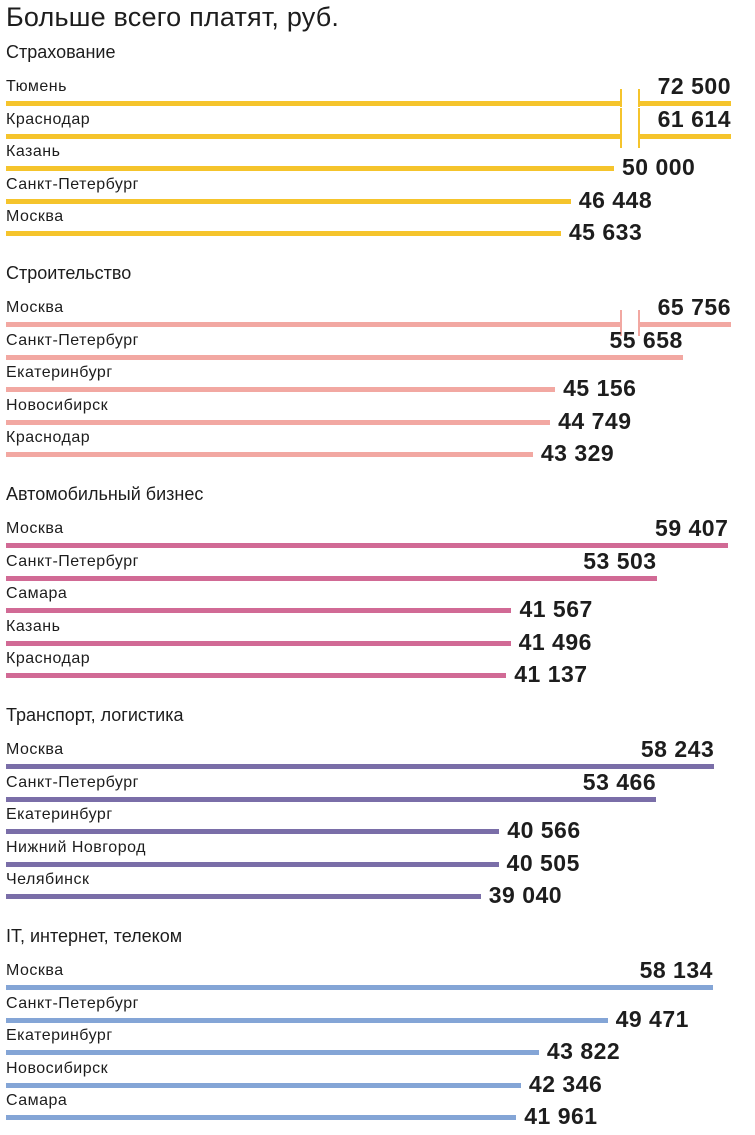  I want to click on value-label: 55 658, so click(646, 339).